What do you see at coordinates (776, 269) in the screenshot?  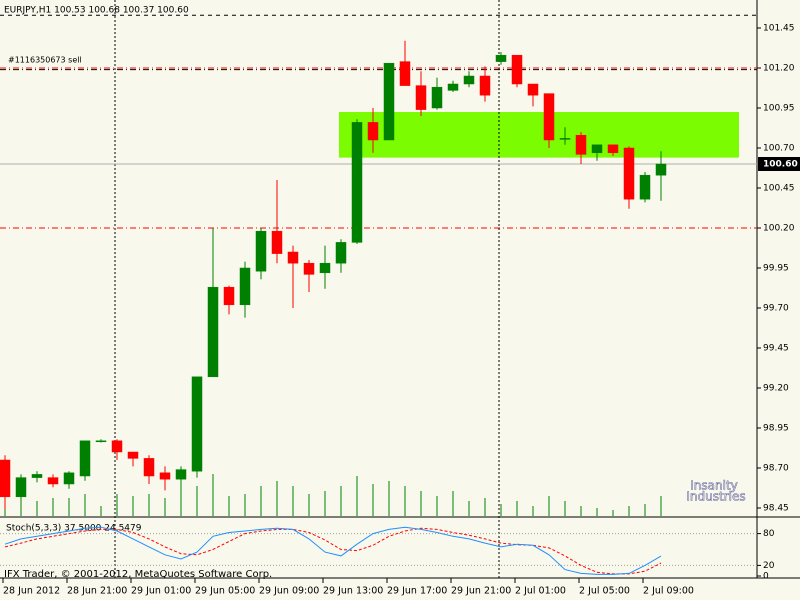 I see `y-tick-label: 99.95` at bounding box center [776, 269].